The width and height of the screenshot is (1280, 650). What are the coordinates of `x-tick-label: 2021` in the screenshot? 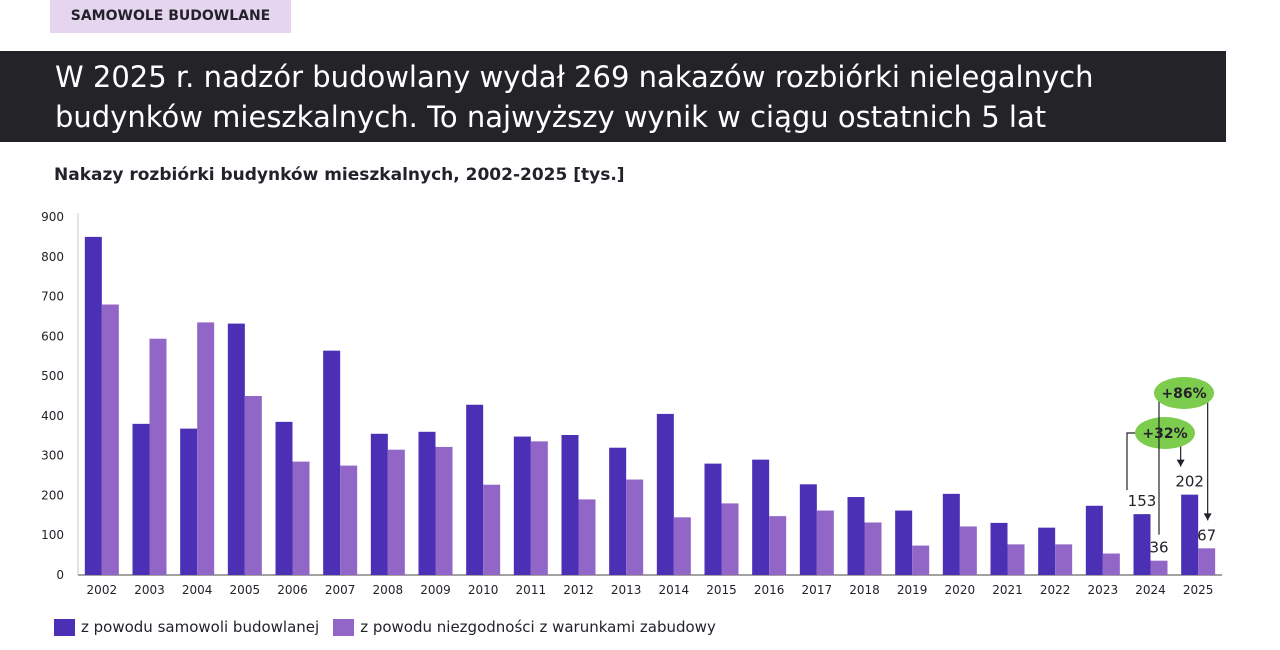 It's located at (1007, 590).